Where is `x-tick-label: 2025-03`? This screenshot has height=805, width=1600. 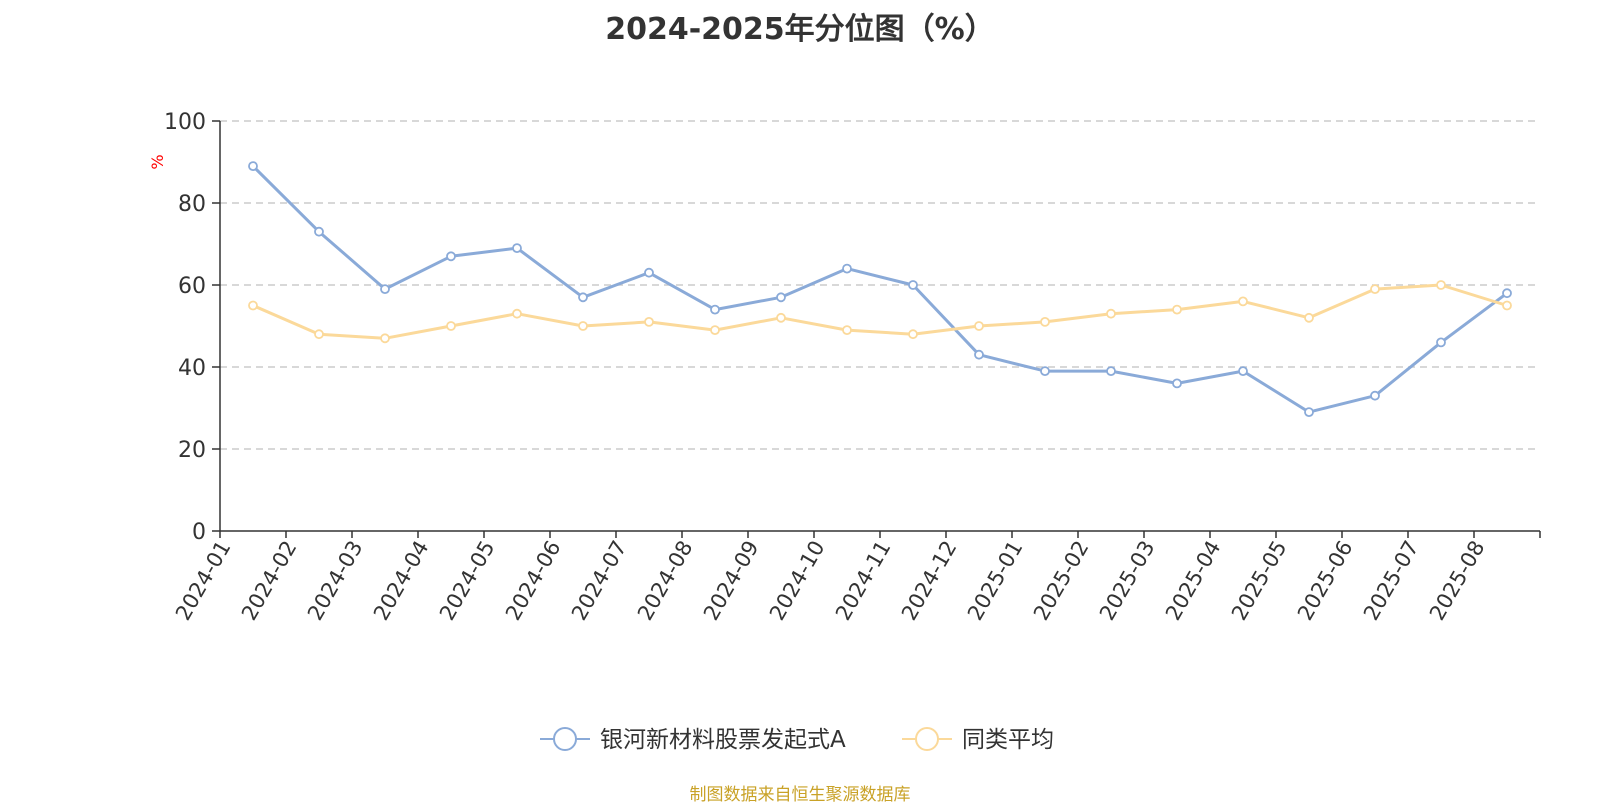
x-tick-label: 2025-03 is located at coordinates (1127, 581).